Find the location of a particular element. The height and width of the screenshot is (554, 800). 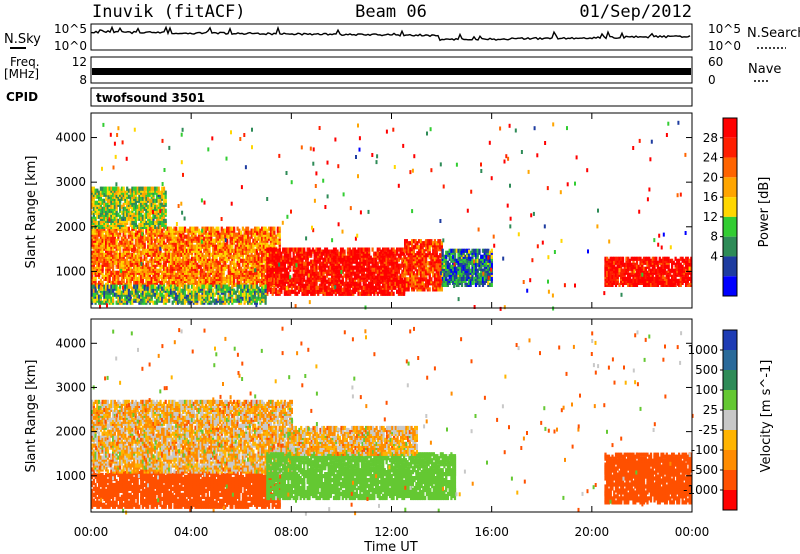

nsky-panel-frame is located at coordinates (391, 37).